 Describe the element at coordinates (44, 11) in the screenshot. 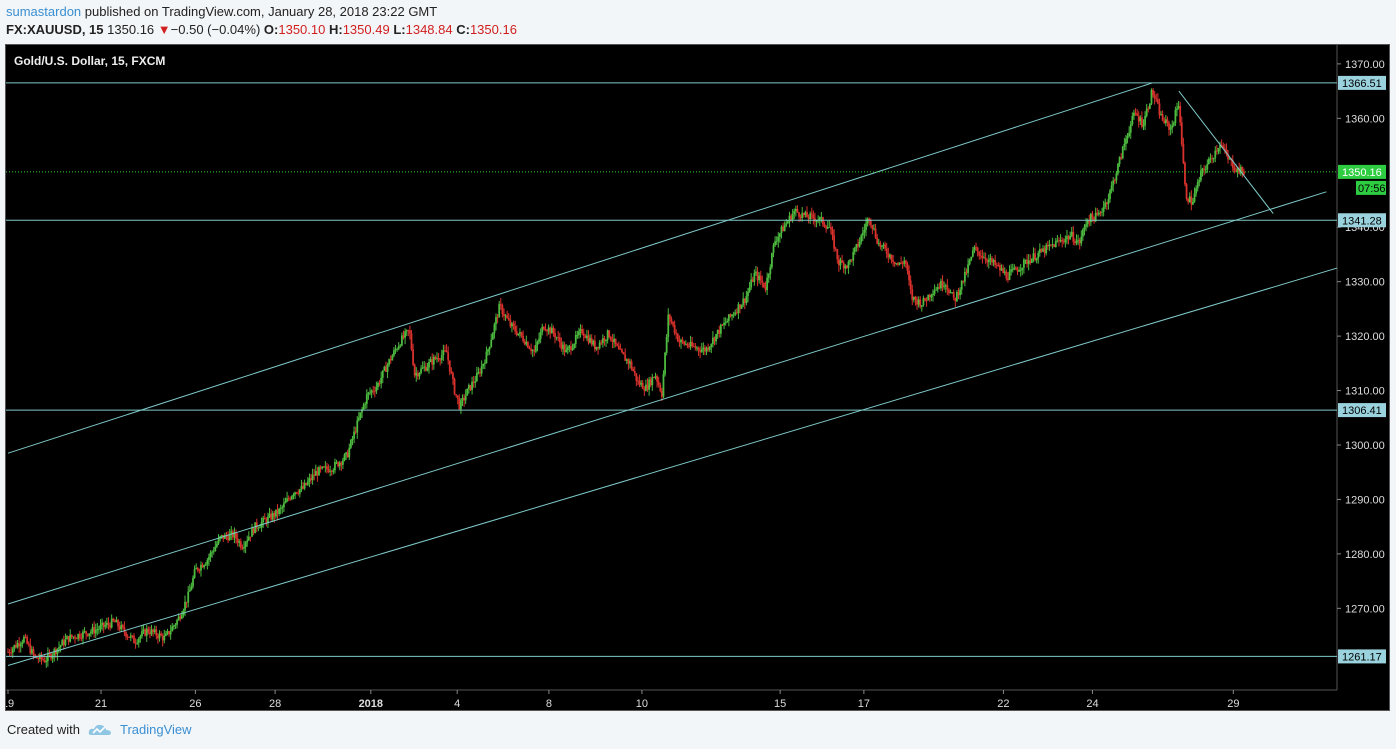

I see `author-link: sumastardon` at that location.